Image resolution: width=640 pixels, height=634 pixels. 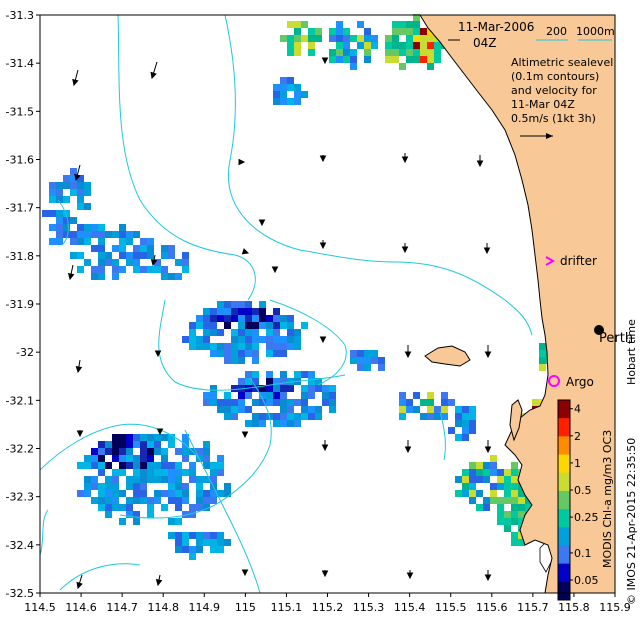 I want to click on x-tick-label: 115.7, so click(x=533, y=607).